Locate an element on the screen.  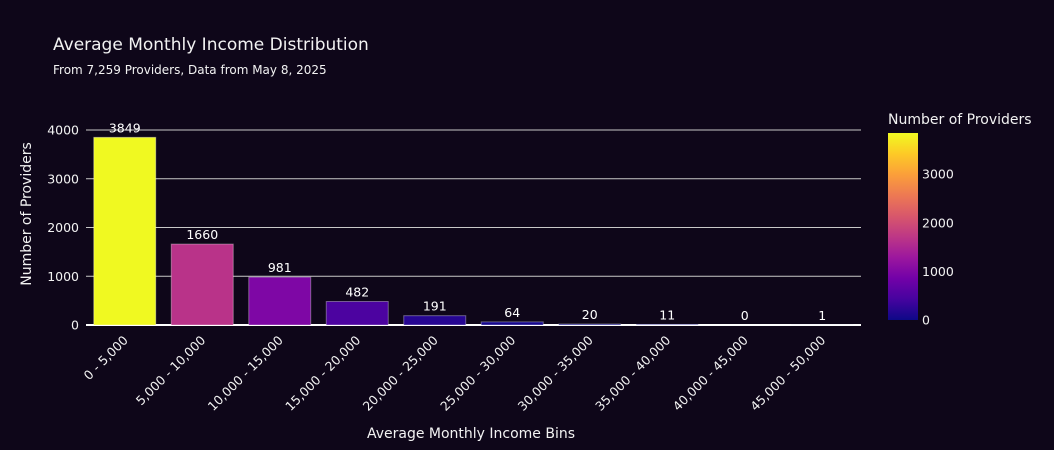
x-tick-label: 25,000 - 30,000 is located at coordinates (477, 372).